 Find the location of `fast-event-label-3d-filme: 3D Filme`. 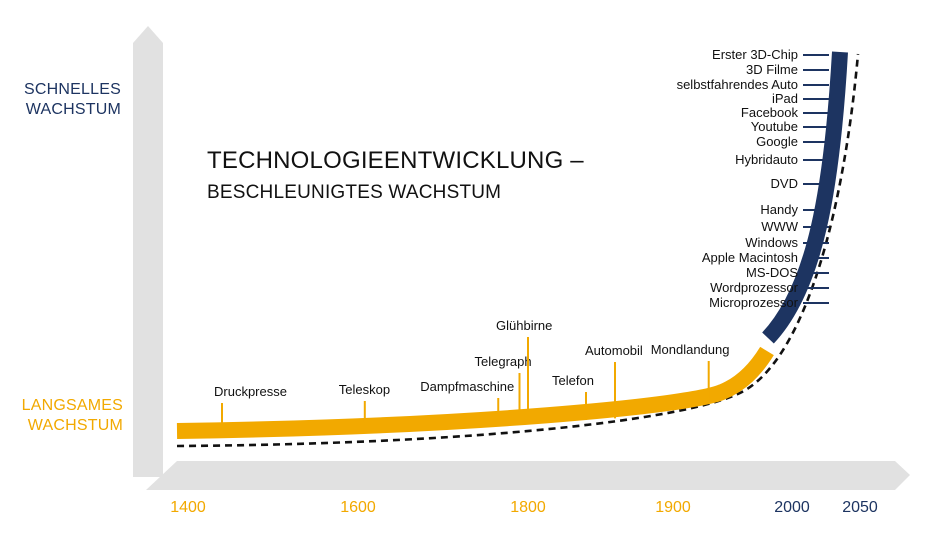

fast-event-label-3d-filme: 3D Filme is located at coordinates (772, 69).